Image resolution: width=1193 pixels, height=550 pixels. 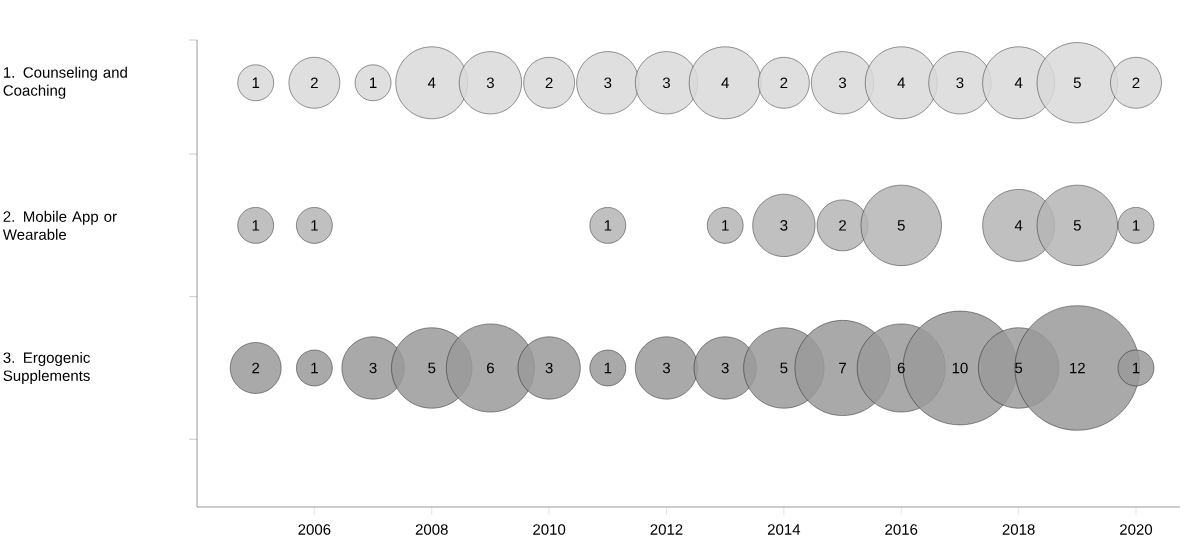 I want to click on data-label: 7, so click(x=842, y=368).